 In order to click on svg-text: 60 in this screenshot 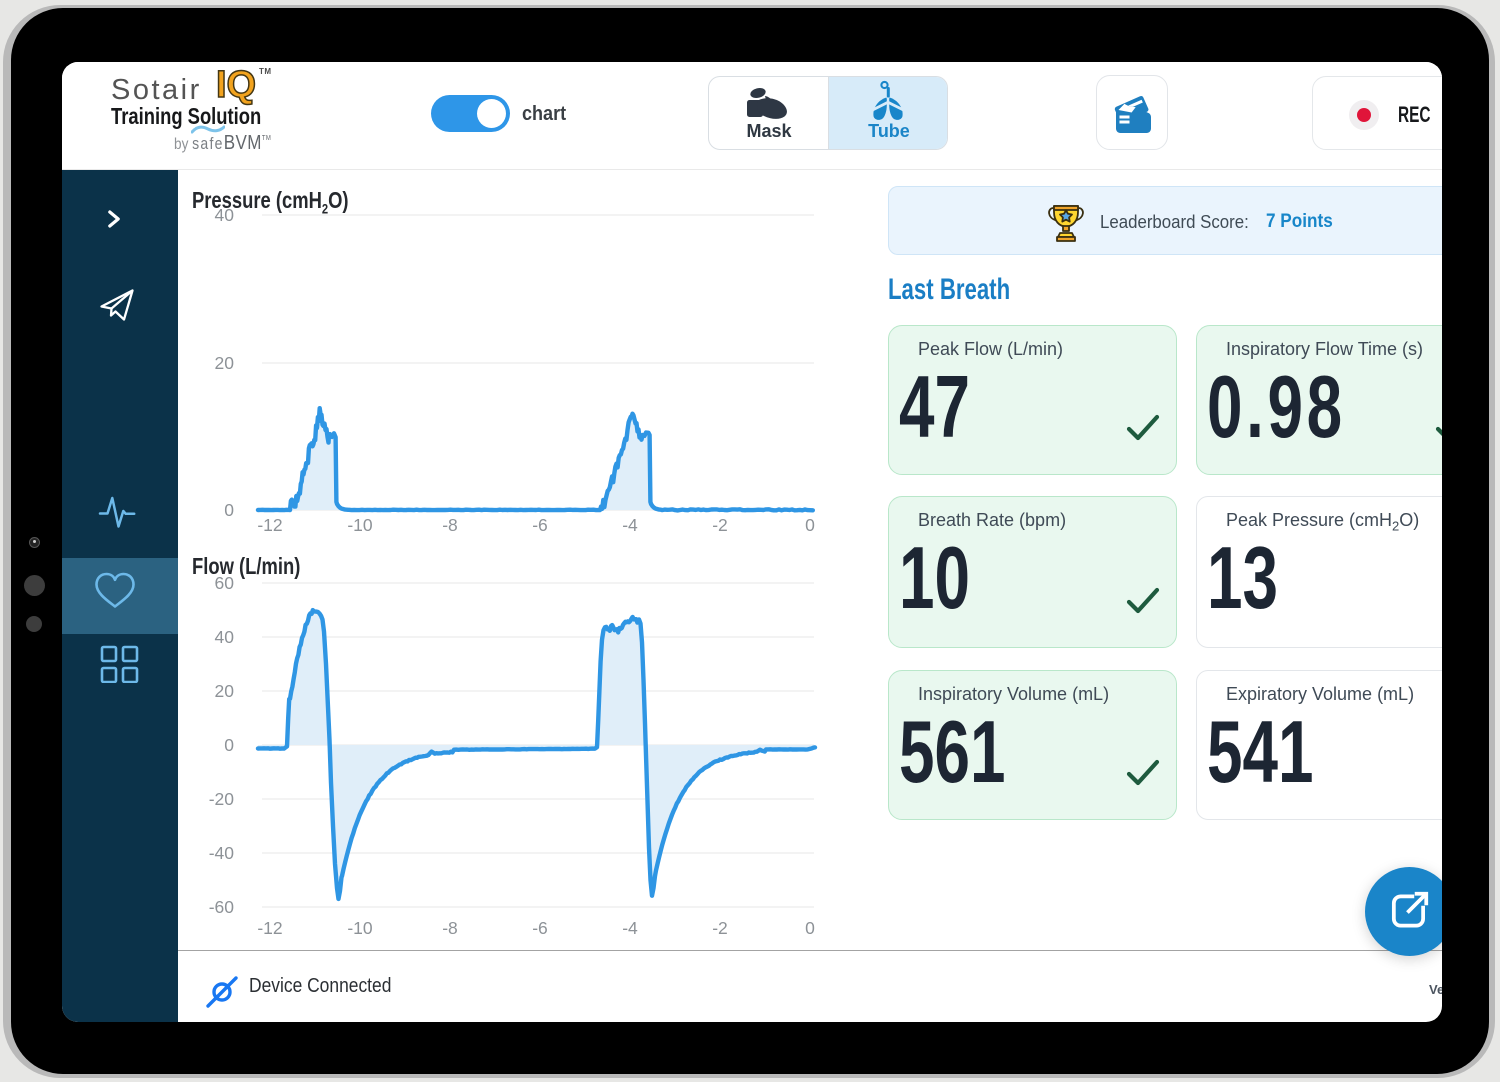, I will do `click(225, 583)`.